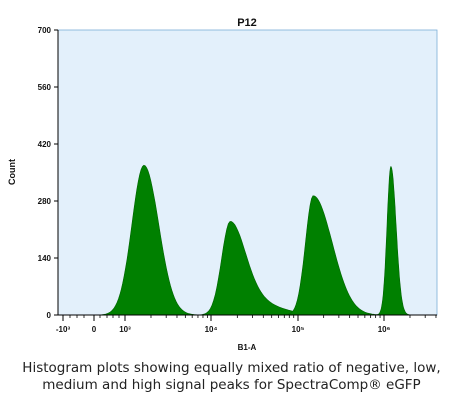 This screenshot has height=407, width=463. I want to click on y-tick-label: 420, so click(45, 144).